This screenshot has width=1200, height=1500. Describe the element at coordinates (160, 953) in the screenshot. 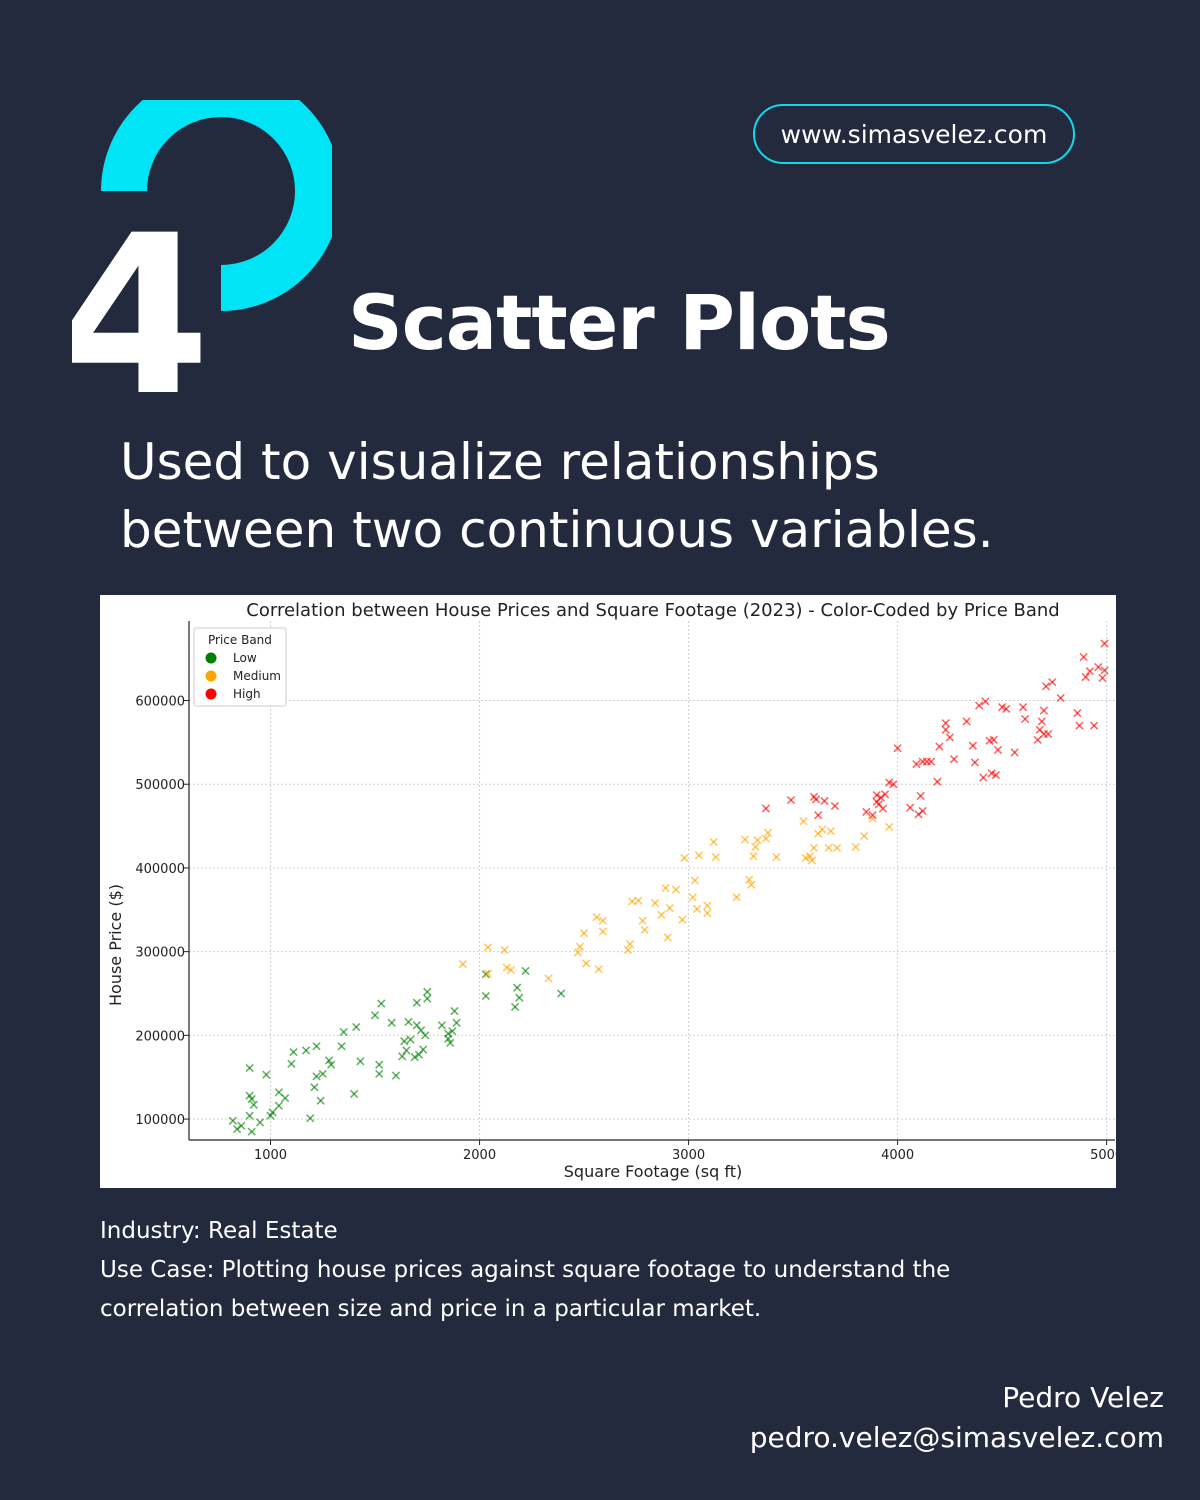

I see `y-tick-label: 300000` at that location.